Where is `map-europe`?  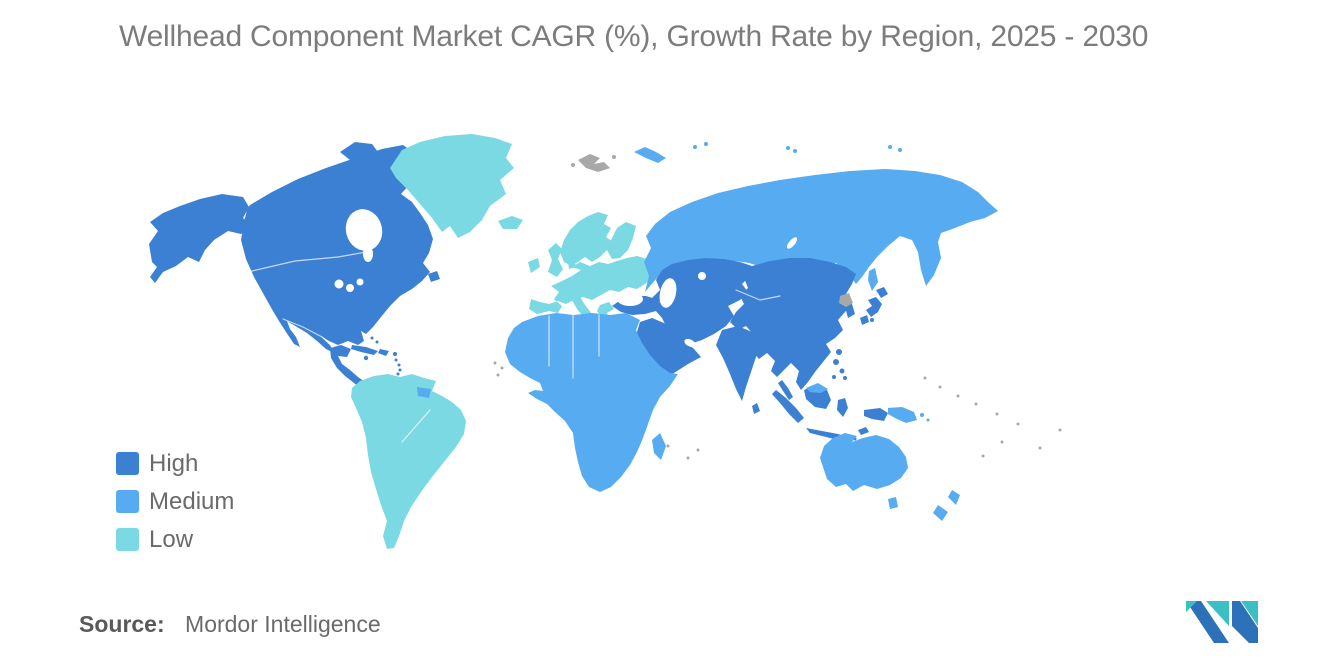
map-europe is located at coordinates (594, 273).